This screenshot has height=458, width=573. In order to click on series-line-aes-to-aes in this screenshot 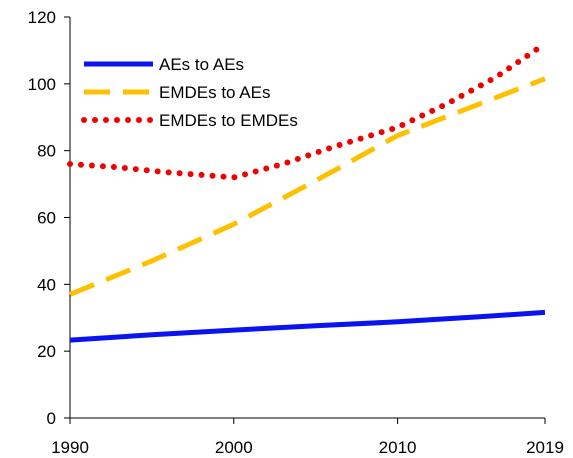, I will do `click(307, 326)`.